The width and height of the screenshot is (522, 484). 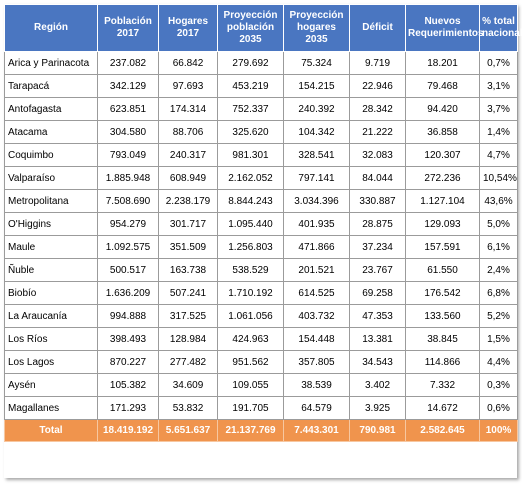 I want to click on cell-deficit: 3.925, so click(x=377, y=408).